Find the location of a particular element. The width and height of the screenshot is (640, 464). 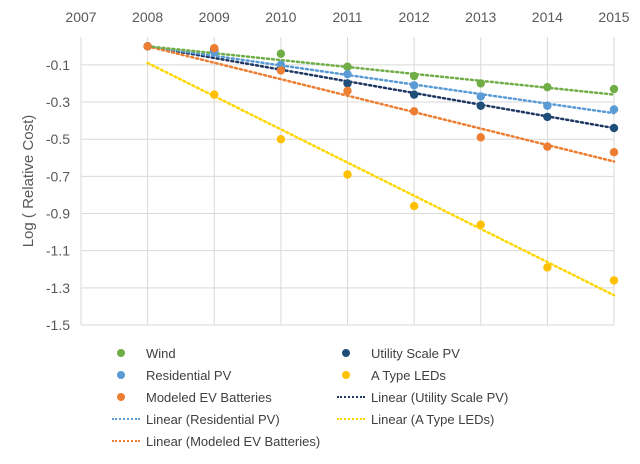

x-tick-label: 2015 is located at coordinates (613, 17).